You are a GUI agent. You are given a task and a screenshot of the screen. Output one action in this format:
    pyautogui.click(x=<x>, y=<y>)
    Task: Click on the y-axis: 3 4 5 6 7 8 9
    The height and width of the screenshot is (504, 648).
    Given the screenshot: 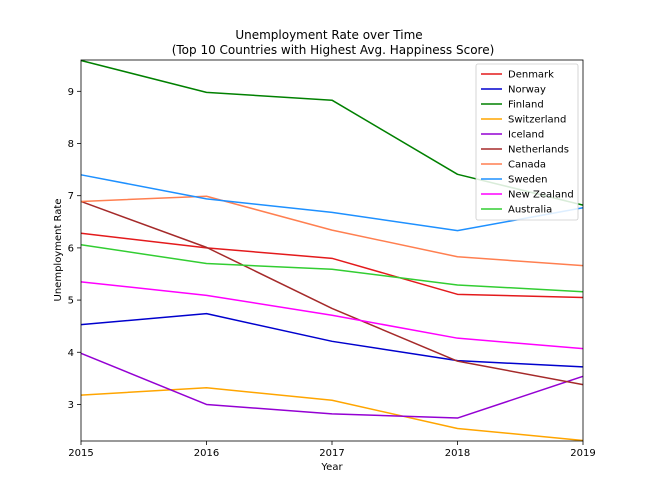 What is the action you would take?
    pyautogui.click(x=74, y=249)
    